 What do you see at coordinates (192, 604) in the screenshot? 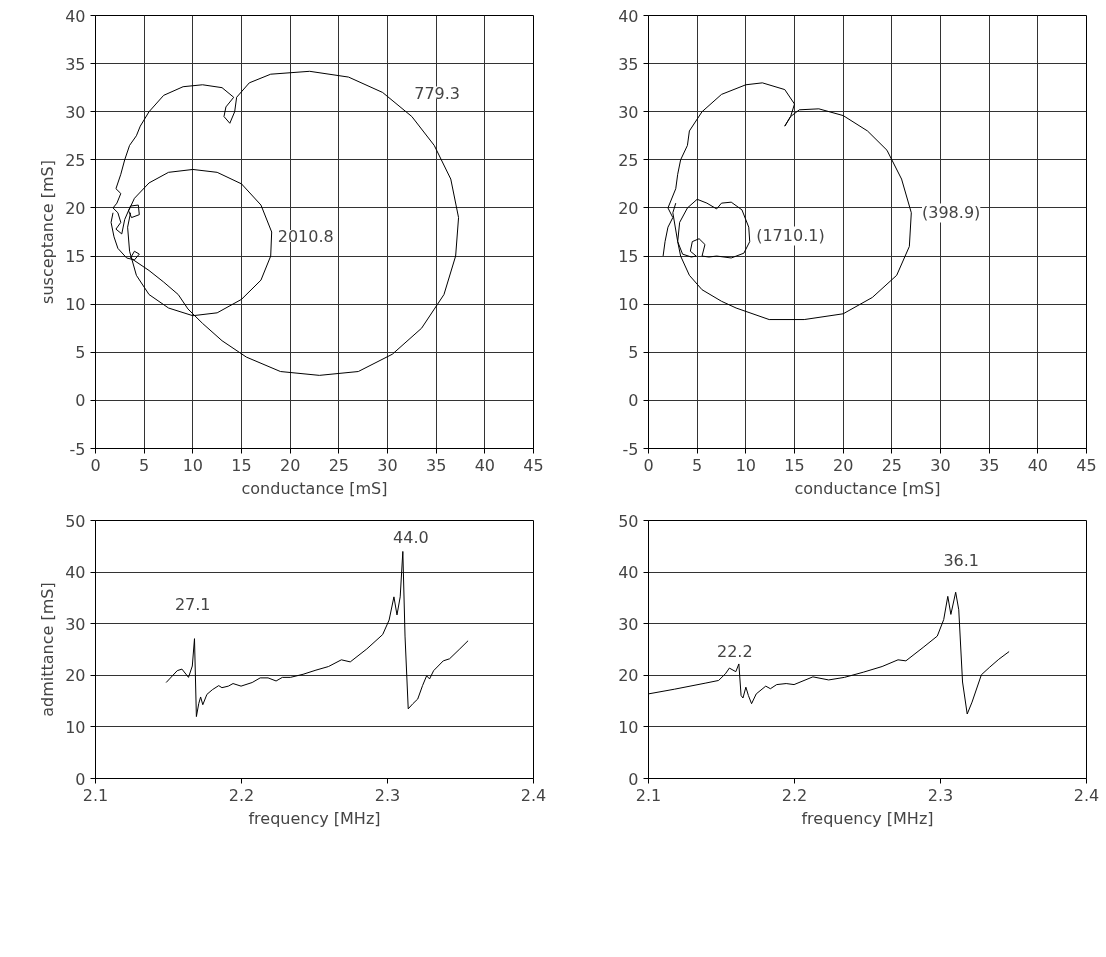
I see `annotation: 27.1` at bounding box center [192, 604].